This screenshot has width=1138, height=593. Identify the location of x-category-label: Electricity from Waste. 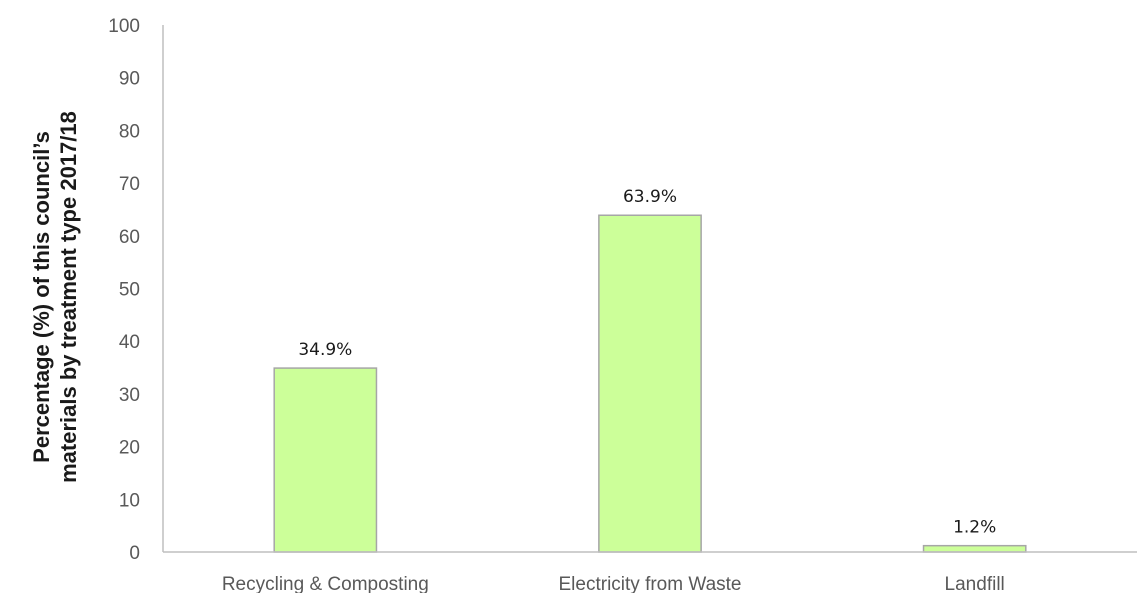
(650, 583).